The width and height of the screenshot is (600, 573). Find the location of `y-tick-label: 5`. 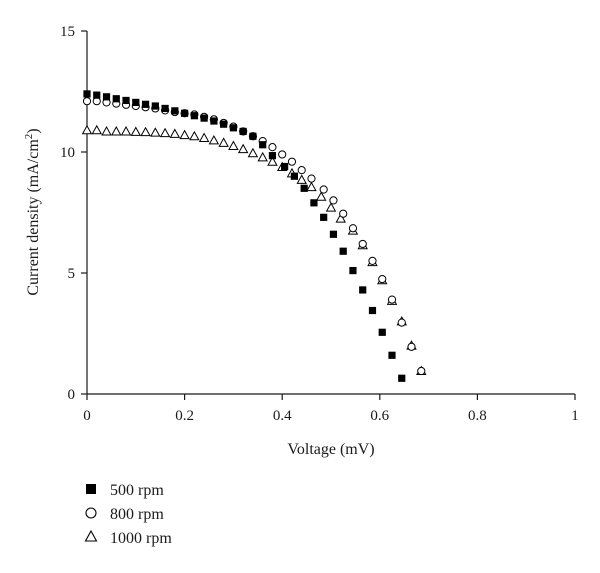

y-tick-label: 5 is located at coordinates (72, 274).